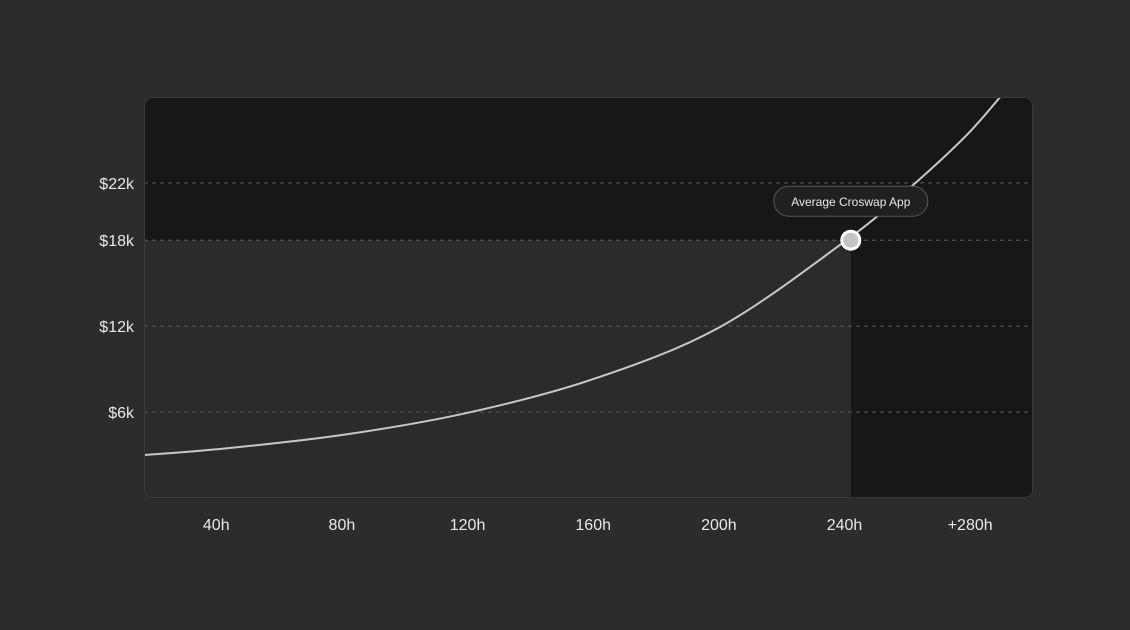 The width and height of the screenshot is (1130, 630). I want to click on y-tick-label: $12k, so click(117, 327).